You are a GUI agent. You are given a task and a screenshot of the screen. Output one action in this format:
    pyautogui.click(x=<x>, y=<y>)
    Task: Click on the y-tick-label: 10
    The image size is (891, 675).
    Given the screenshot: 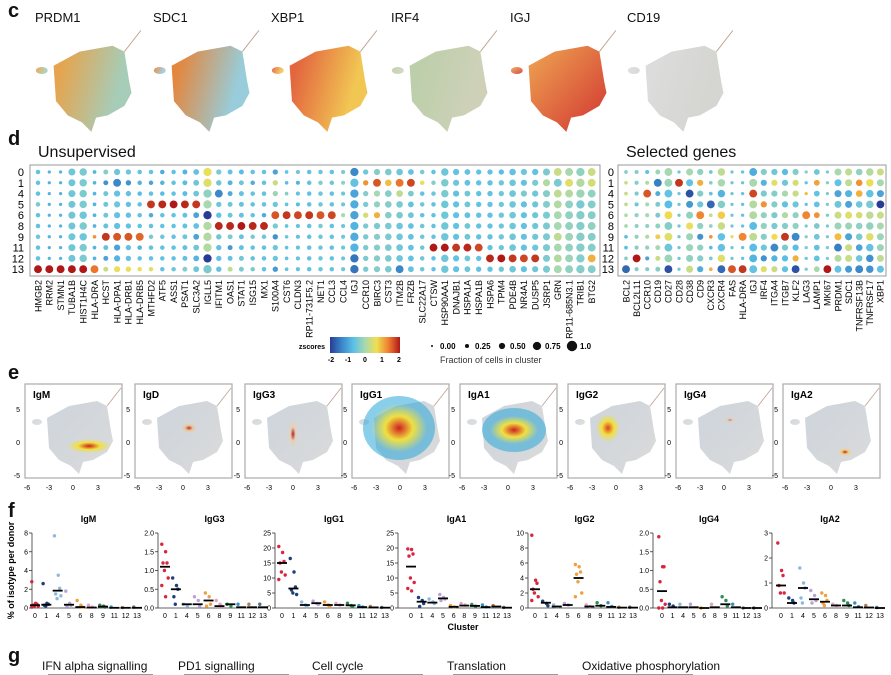 What is the action you would take?
    pyautogui.click(x=390, y=579)
    